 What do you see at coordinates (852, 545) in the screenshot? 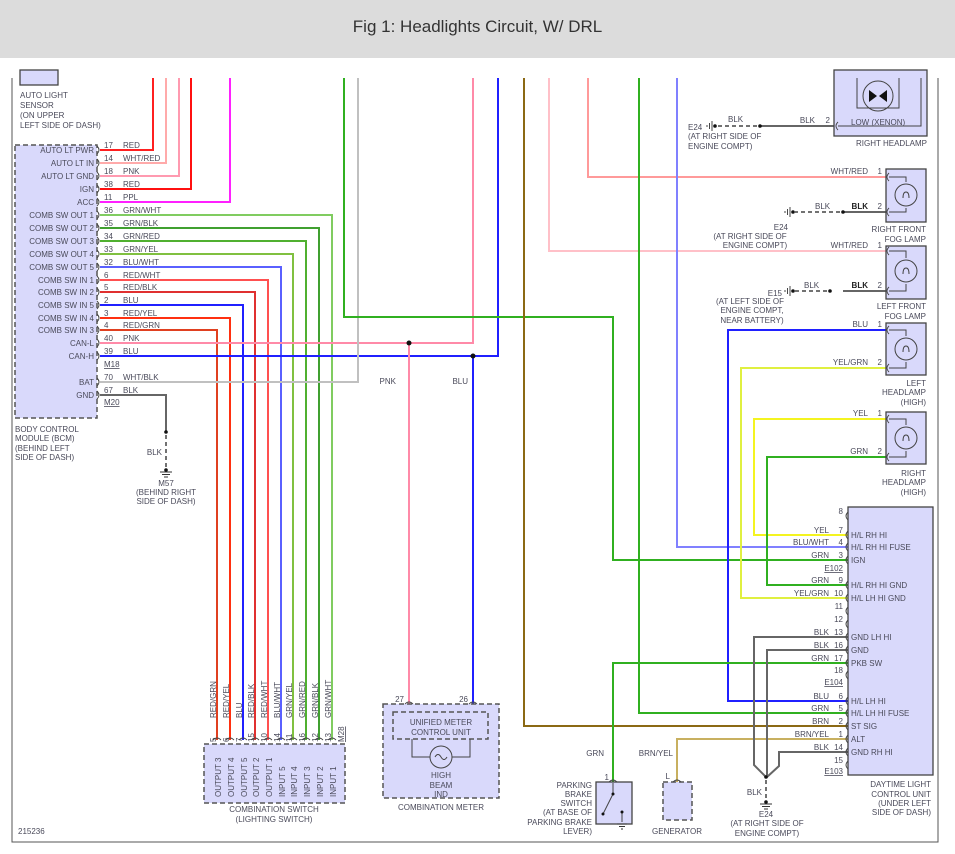
I see `dlcu-pin-row: 4 BLU/WHT H/L RH HI FUSE` at bounding box center [852, 545].